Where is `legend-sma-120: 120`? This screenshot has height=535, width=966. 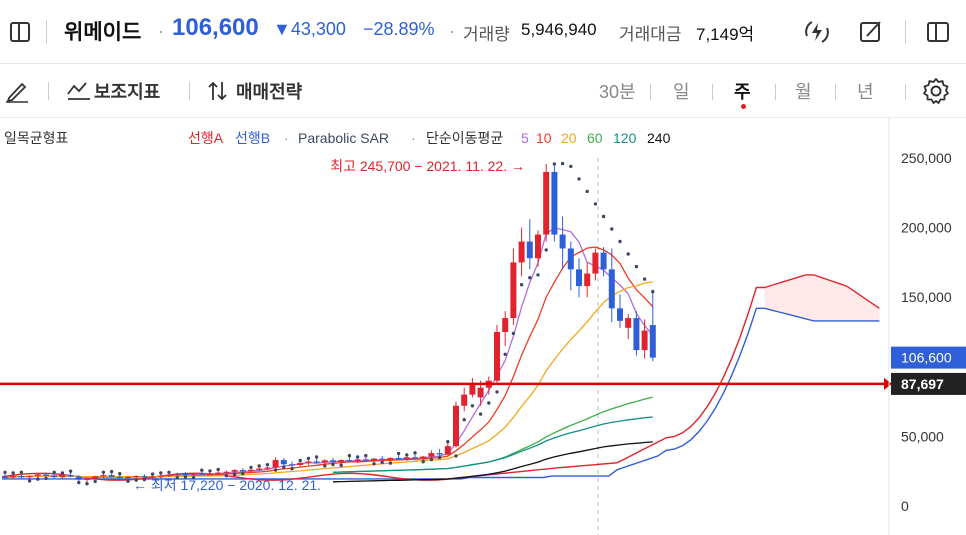
legend-sma-120: 120 is located at coordinates (625, 138).